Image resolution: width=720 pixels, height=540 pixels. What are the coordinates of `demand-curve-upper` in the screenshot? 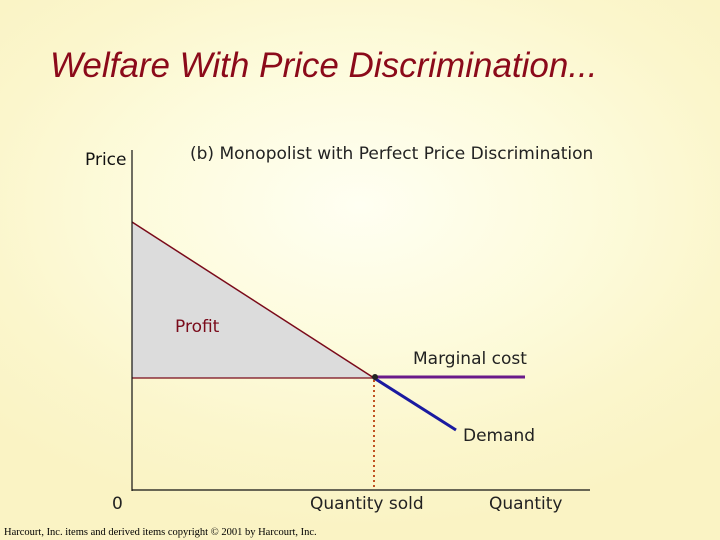 It's located at (253, 300).